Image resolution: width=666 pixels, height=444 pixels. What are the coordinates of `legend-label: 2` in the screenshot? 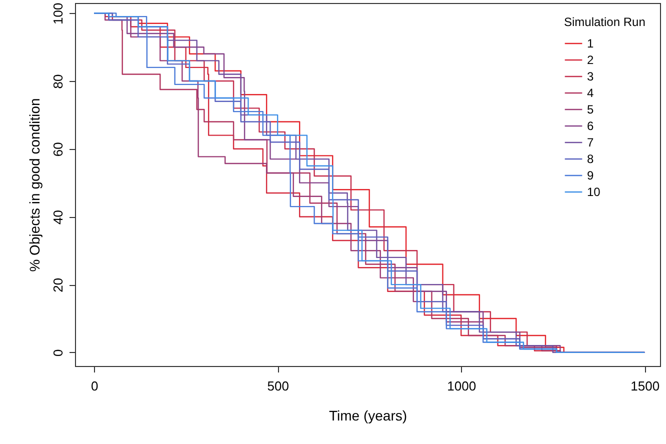 It's located at (590, 60).